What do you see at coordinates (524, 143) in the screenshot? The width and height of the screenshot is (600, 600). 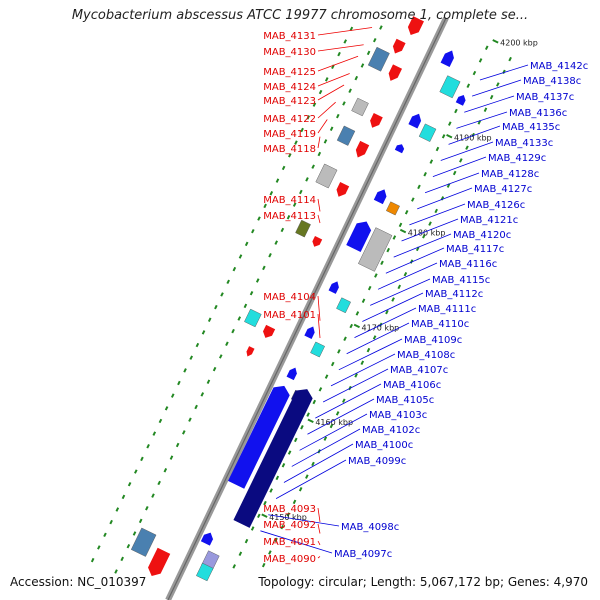 I see `gene-label: MAB_4133c` at bounding box center [524, 143].